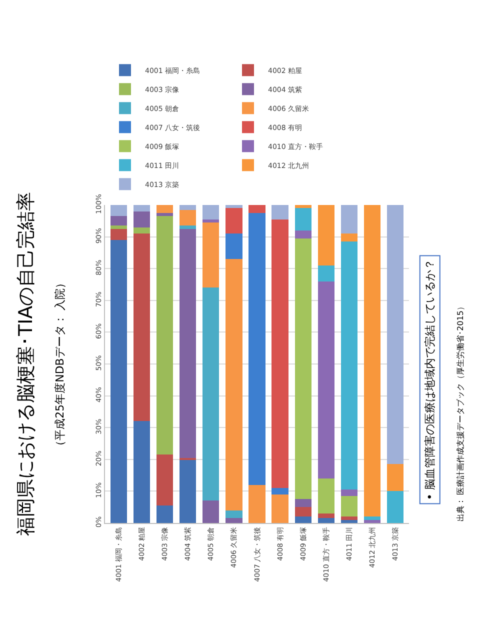 Image resolution: width=489 pixels, height=643 pixels. I want to click on text: （平成25年度NDBデータ： 入院）, so click(59, 365).